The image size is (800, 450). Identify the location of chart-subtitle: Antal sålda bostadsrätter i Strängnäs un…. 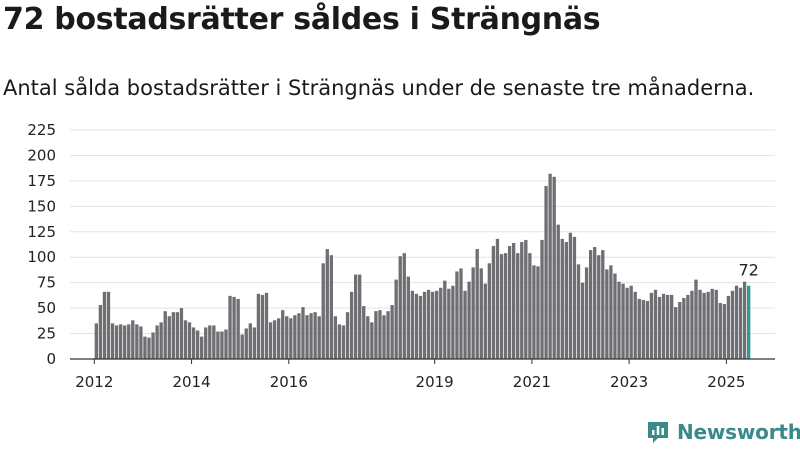
(379, 88).